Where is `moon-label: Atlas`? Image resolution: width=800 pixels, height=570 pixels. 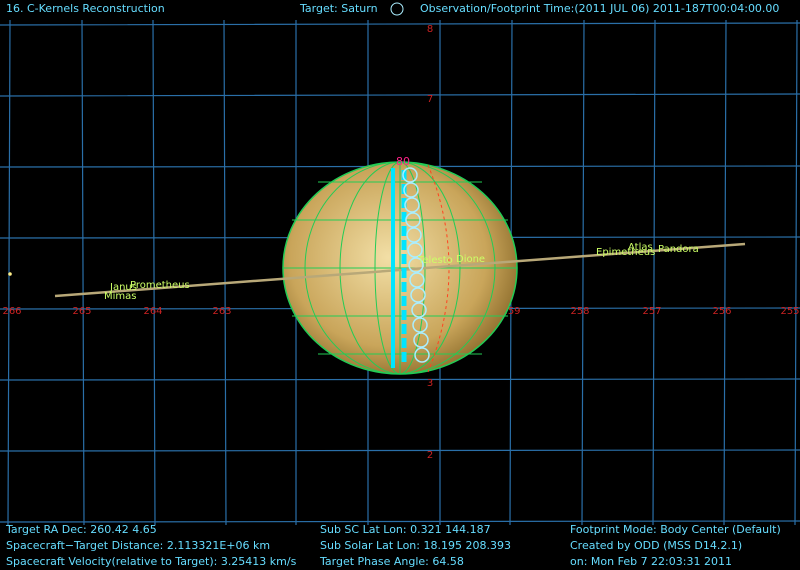
moon-label: Atlas is located at coordinates (640, 247).